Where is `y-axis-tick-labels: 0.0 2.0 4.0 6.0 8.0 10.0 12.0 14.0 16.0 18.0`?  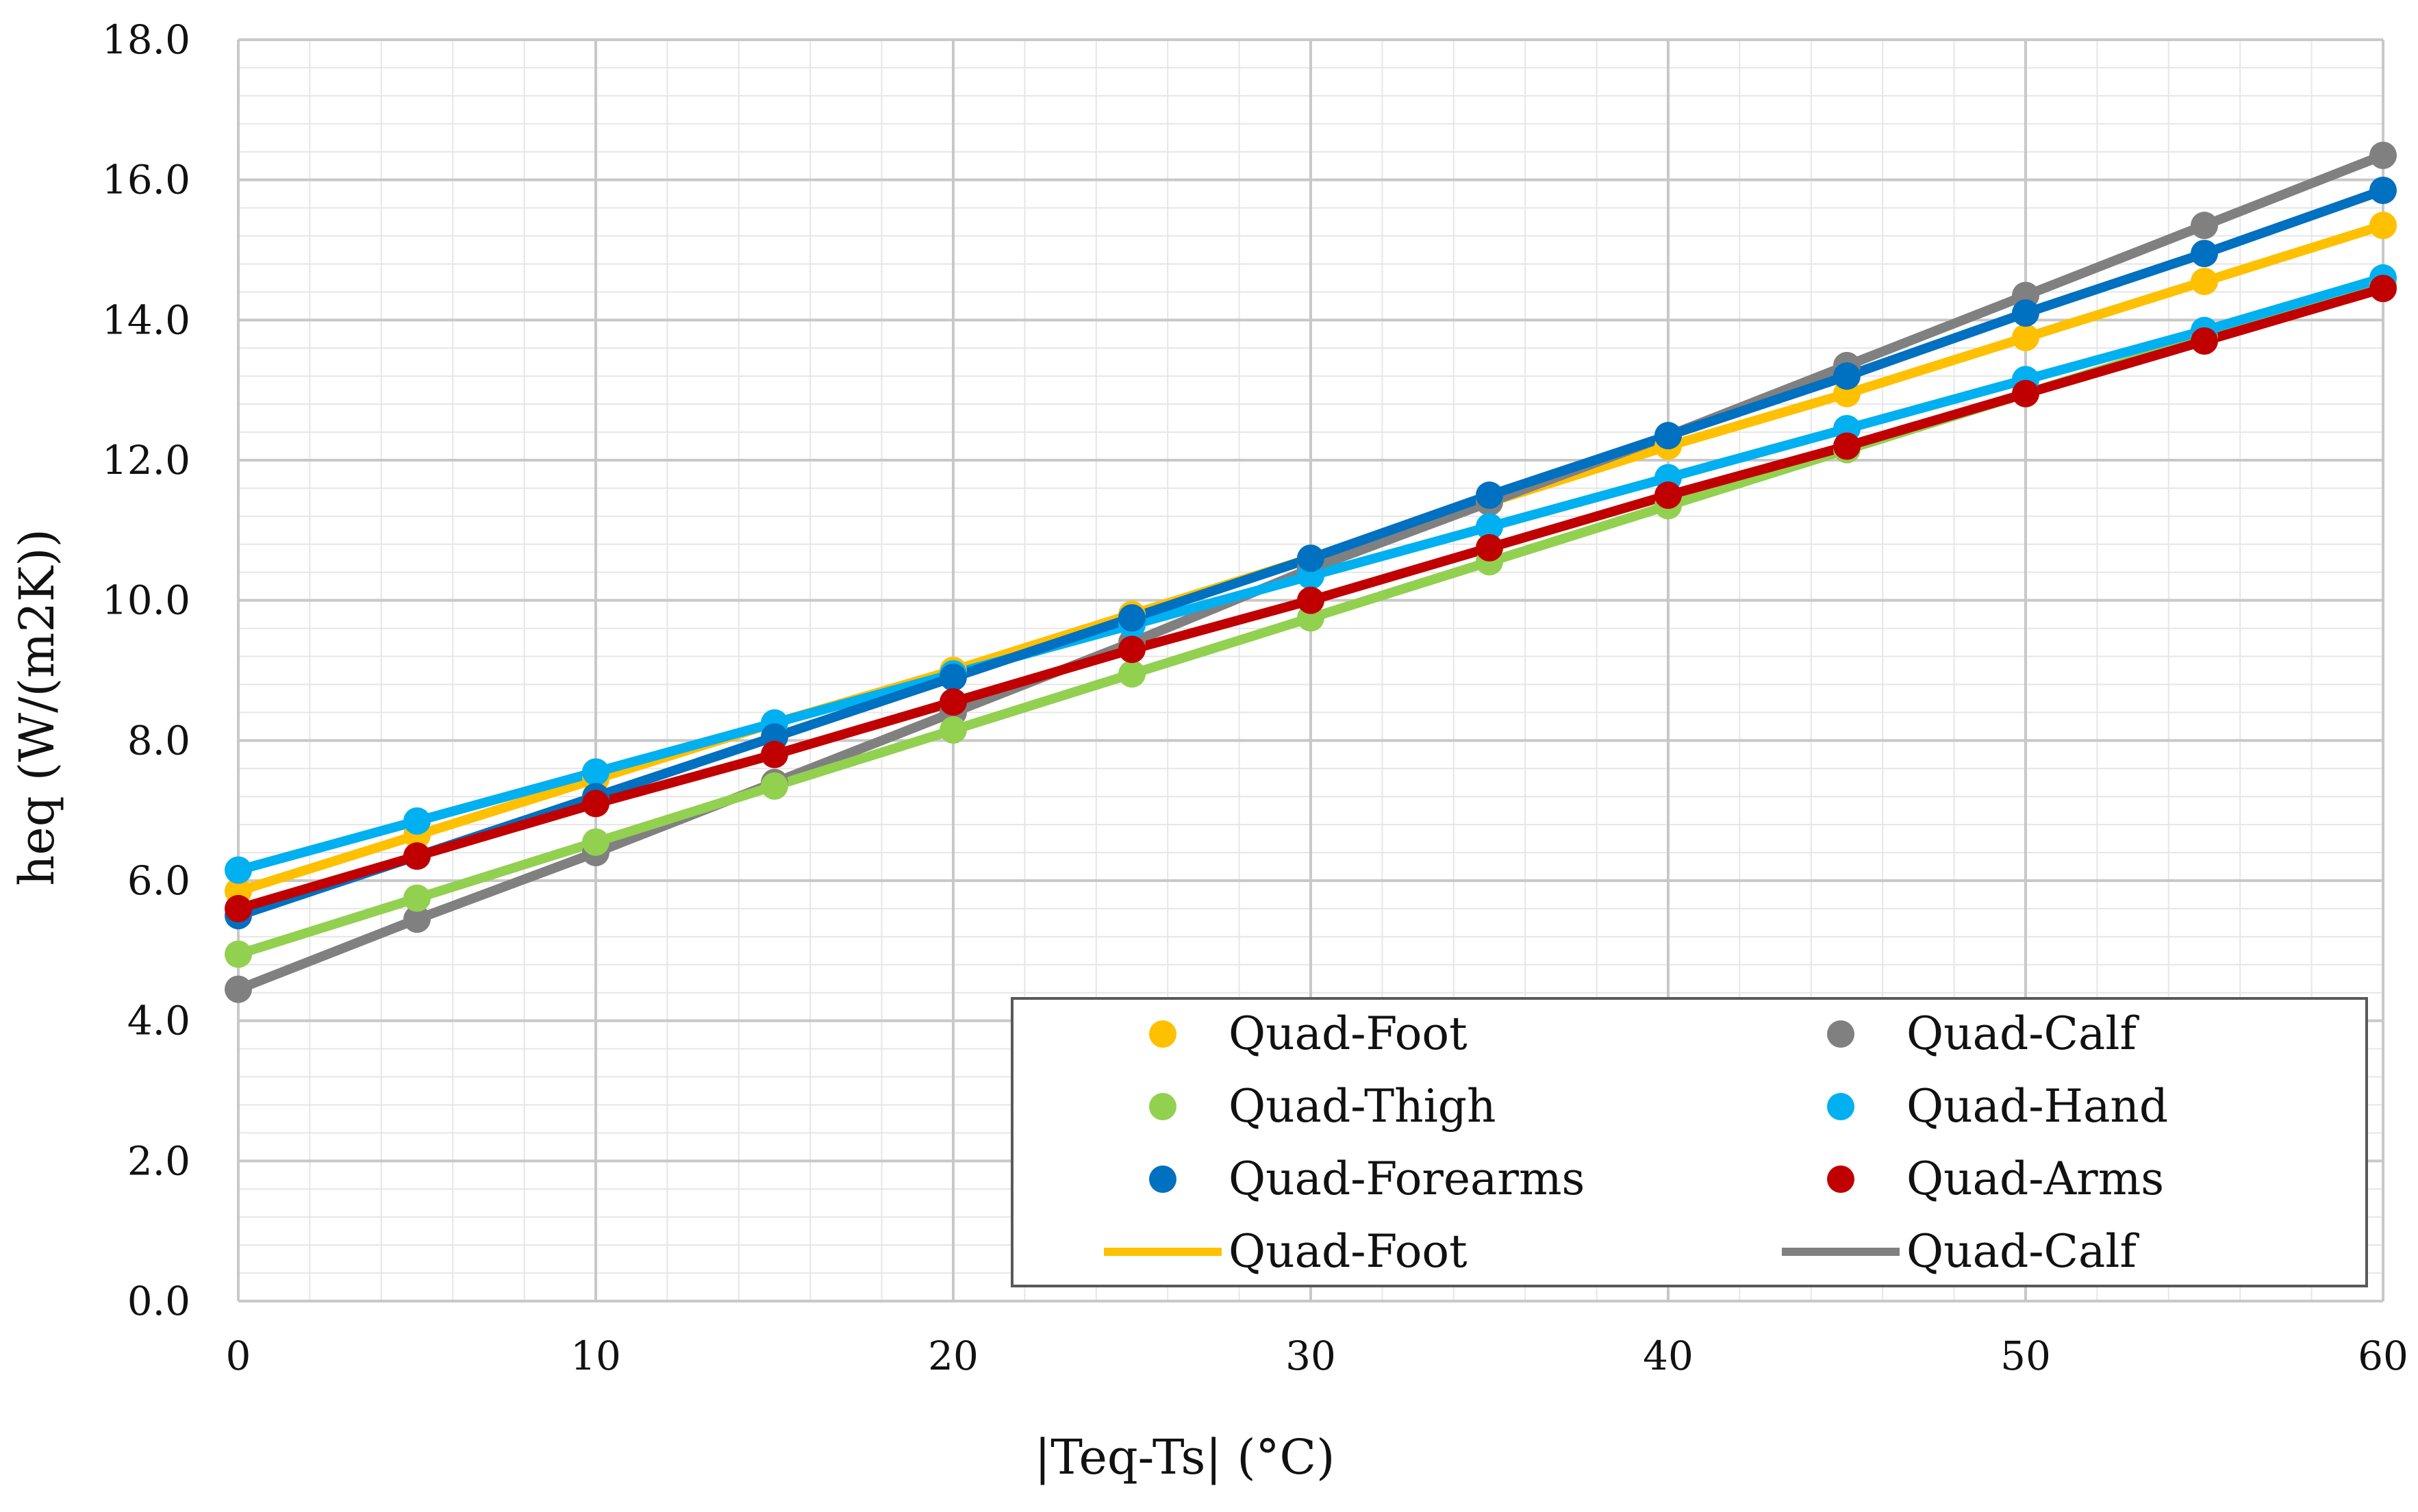 y-axis-tick-labels: 0.0 2.0 4.0 6.0 8.0 10.0 12.0 14.0 16.0 18.0 is located at coordinates (146, 670).